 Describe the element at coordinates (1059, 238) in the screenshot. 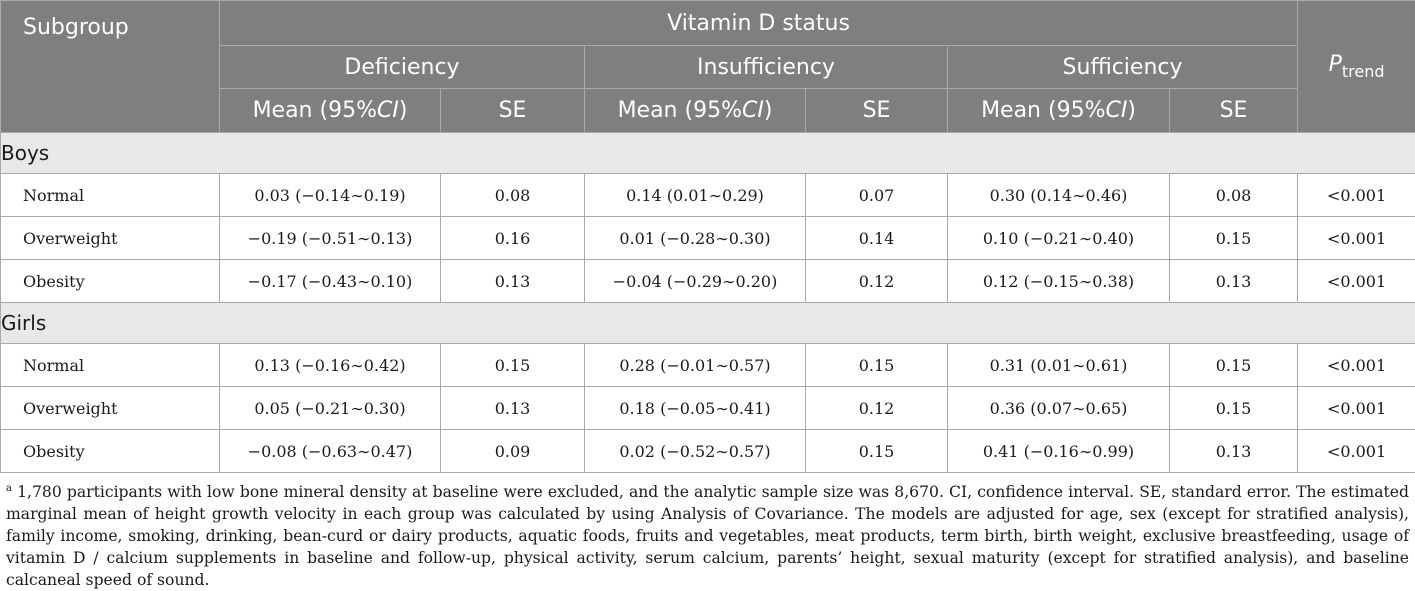

I see `sufficiency-mean-cell: 0.10 (−0.21∼0.40)` at that location.